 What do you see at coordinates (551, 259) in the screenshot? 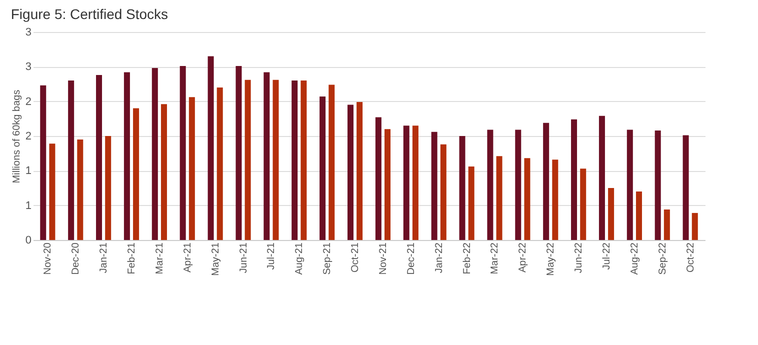
I see `x-tick-label: May-22` at bounding box center [551, 259].